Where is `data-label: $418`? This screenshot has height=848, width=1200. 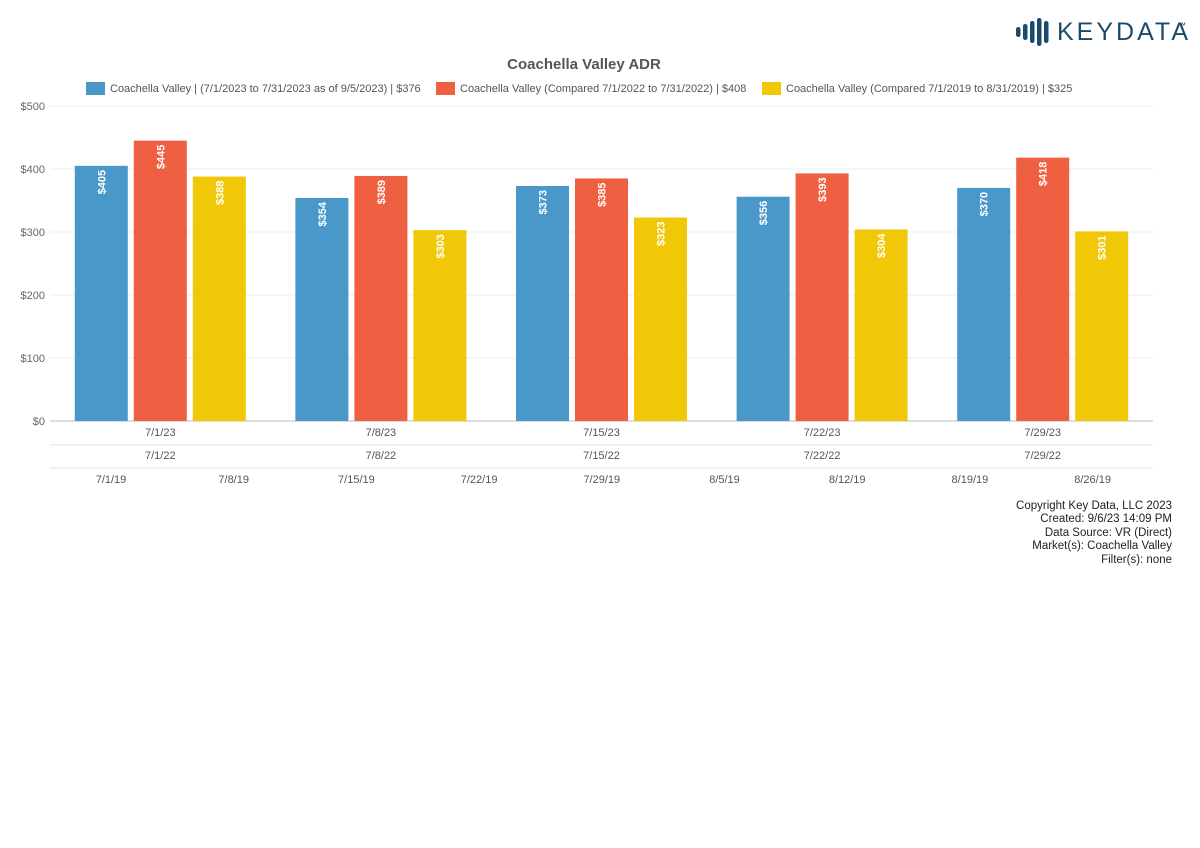 data-label: $418 is located at coordinates (1044, 174).